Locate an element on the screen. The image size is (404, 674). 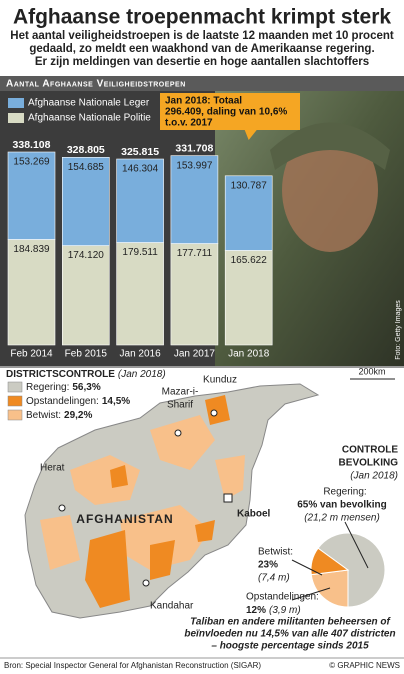
capital-marker is located at coordinates (228, 498).